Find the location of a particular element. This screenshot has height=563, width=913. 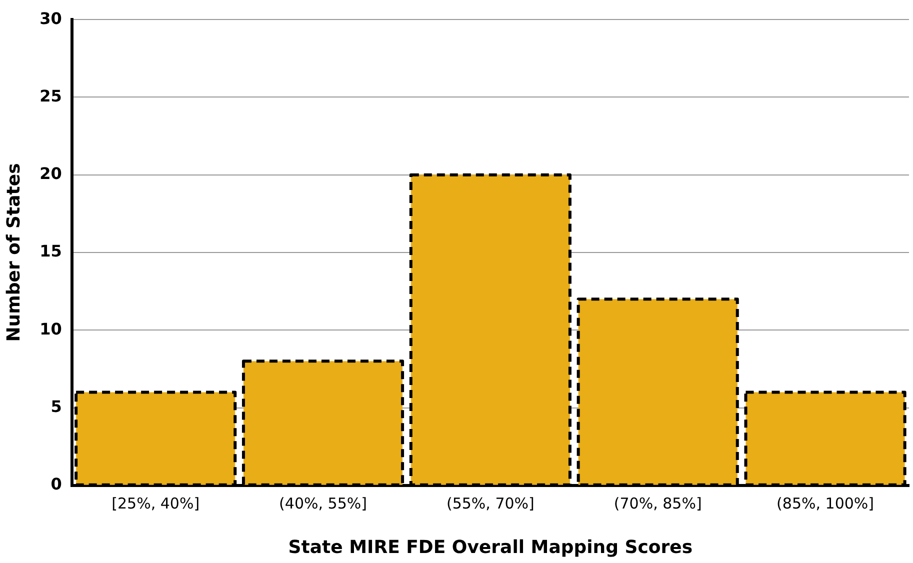

x-tick-label: (85%, 100%] is located at coordinates (825, 503).